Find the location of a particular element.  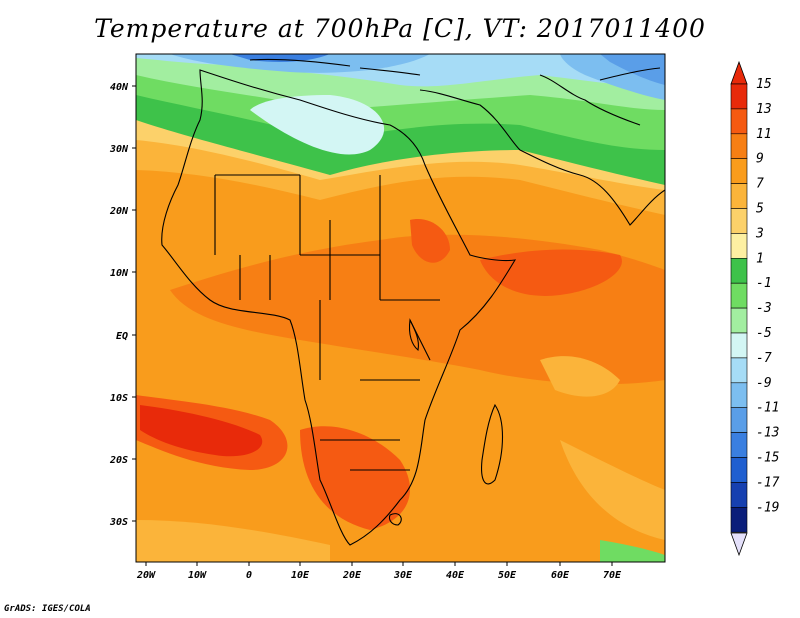

colorbar-under-arrow is located at coordinates (739, 544).